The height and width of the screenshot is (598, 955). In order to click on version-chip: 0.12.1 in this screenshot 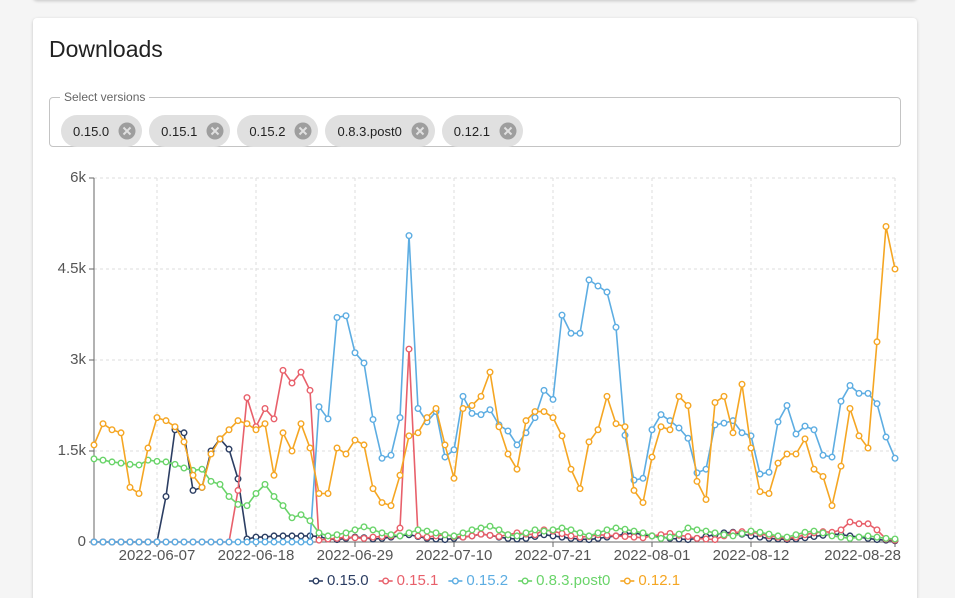, I will do `click(482, 131)`.